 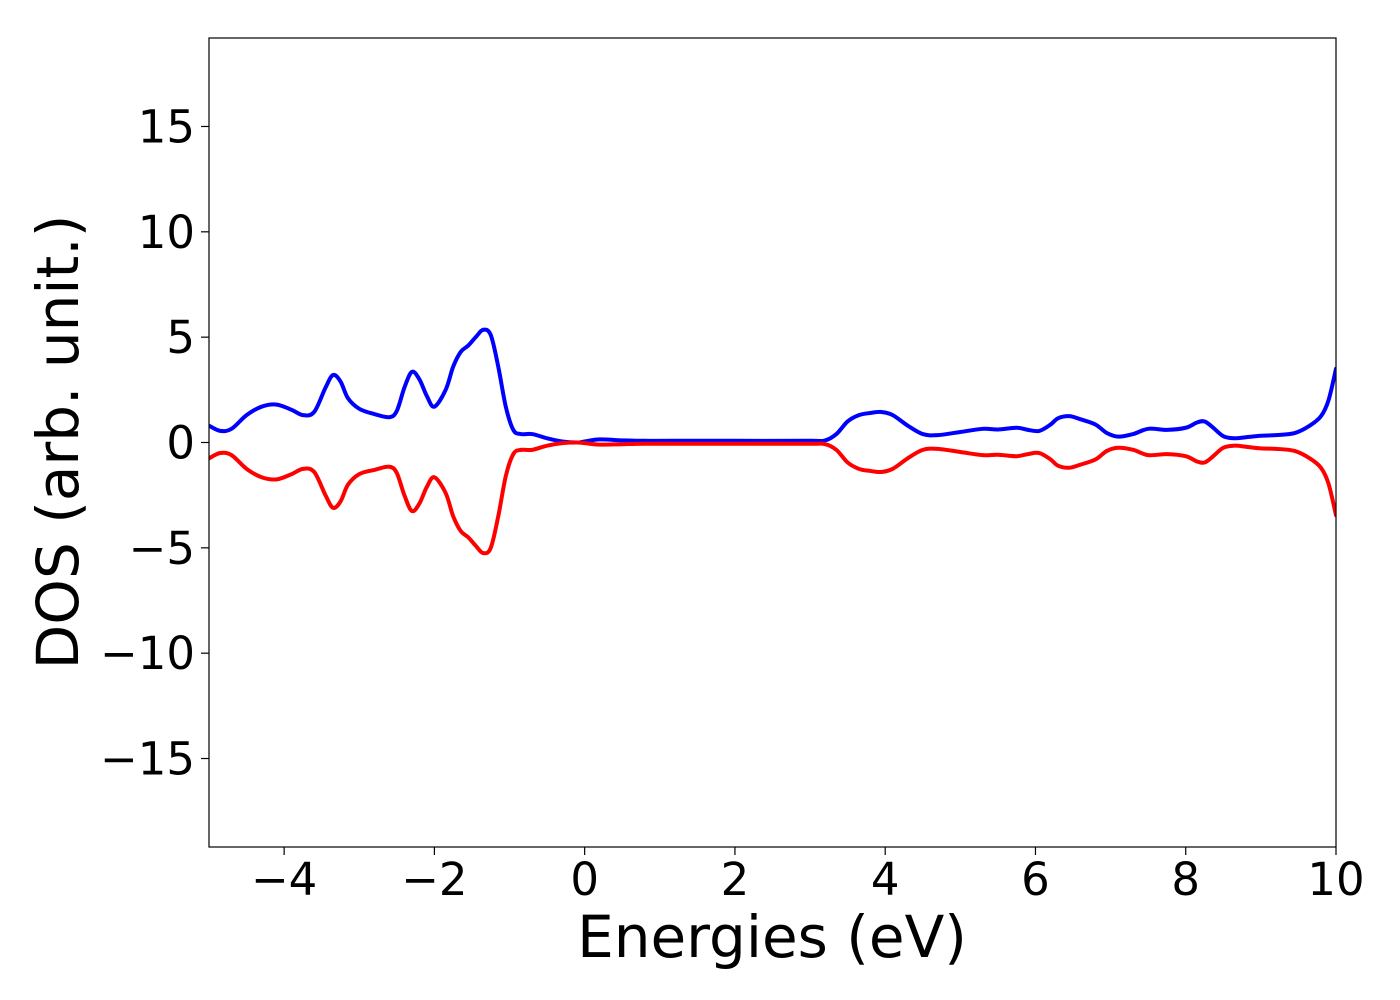 I want to click on y-tick-label: −15, so click(x=147, y=759).